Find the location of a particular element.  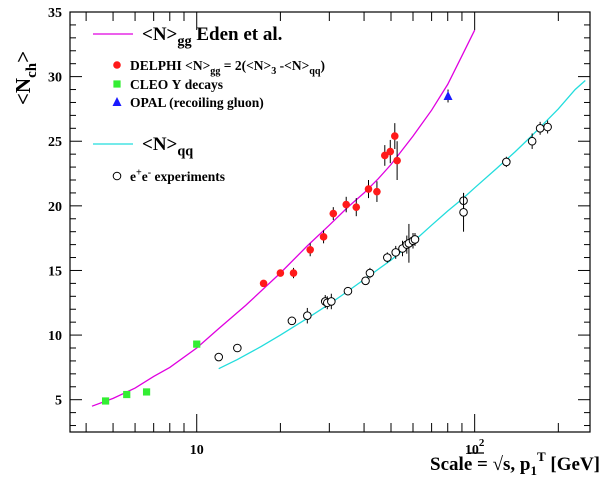

legend-entry-4: <N>qq is located at coordinates (143, 147).